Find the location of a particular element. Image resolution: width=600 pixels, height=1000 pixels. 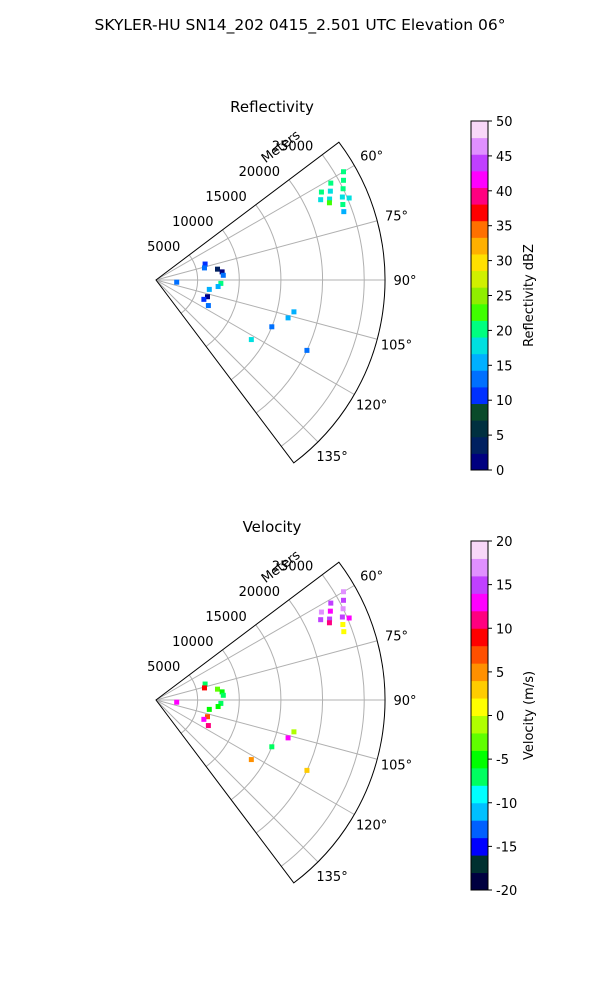

chart-title: Reflectivity is located at coordinates (272, 107).